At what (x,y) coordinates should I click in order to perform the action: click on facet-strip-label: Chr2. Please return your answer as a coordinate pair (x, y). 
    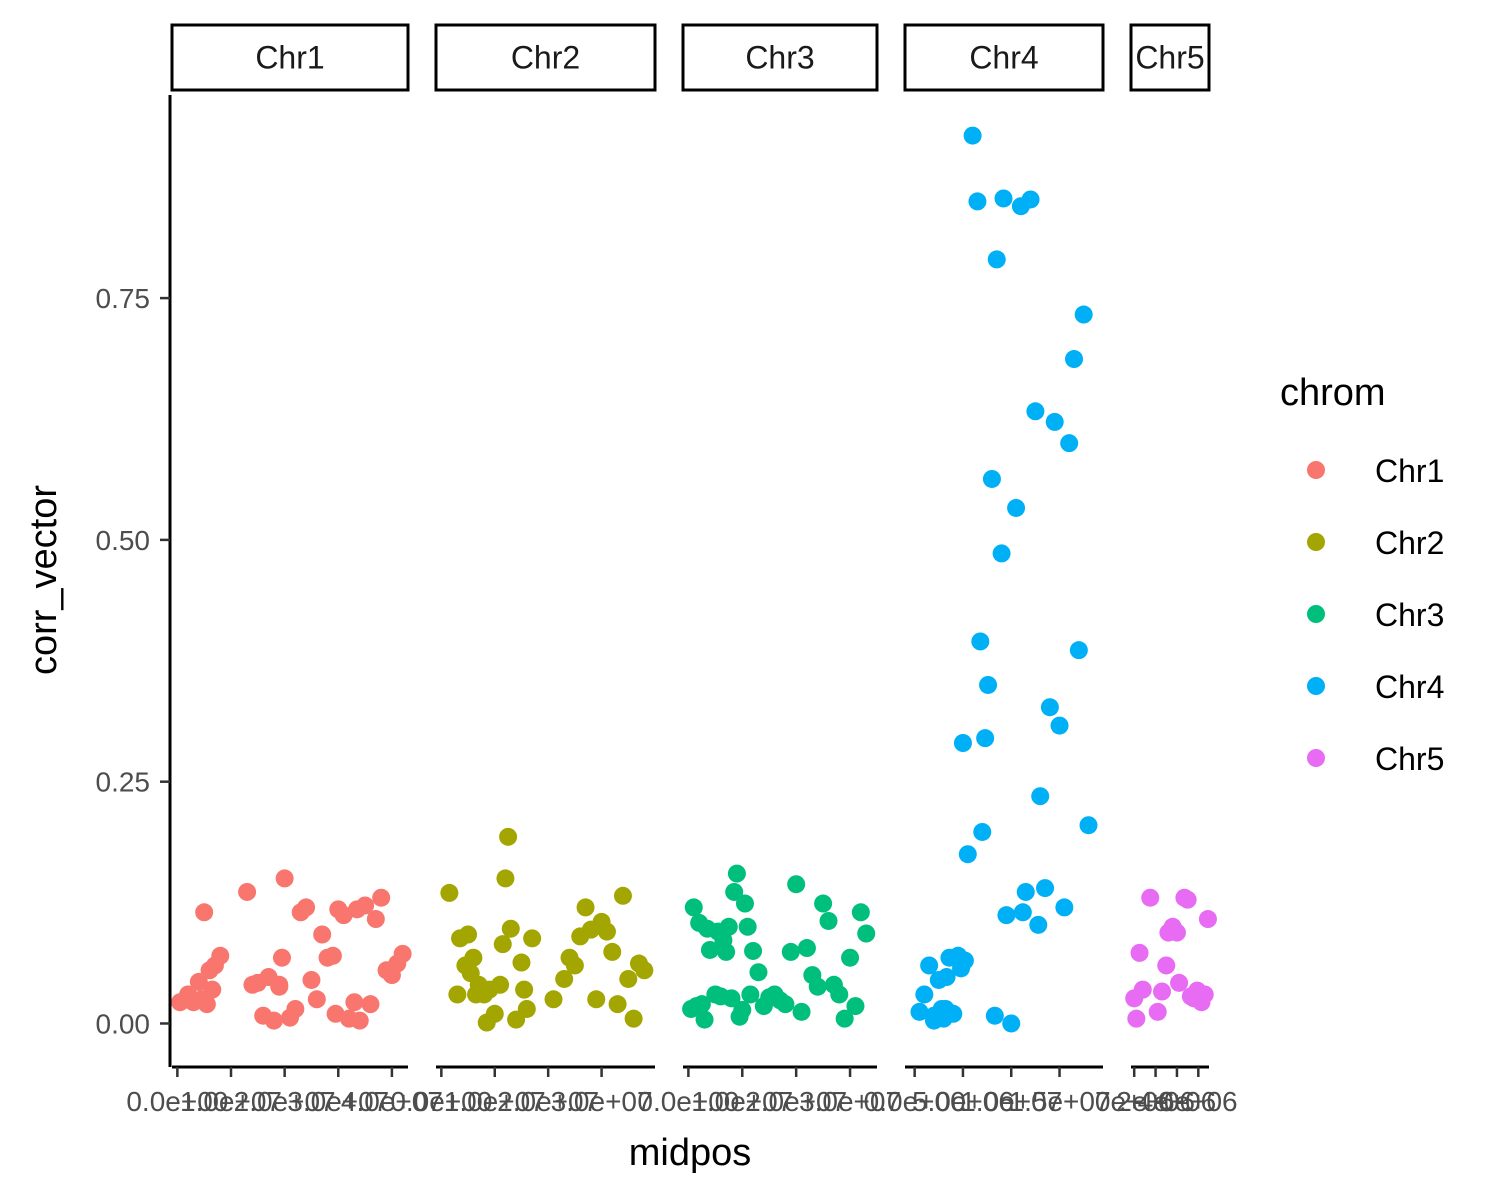
    Looking at the image, I should click on (545, 58).